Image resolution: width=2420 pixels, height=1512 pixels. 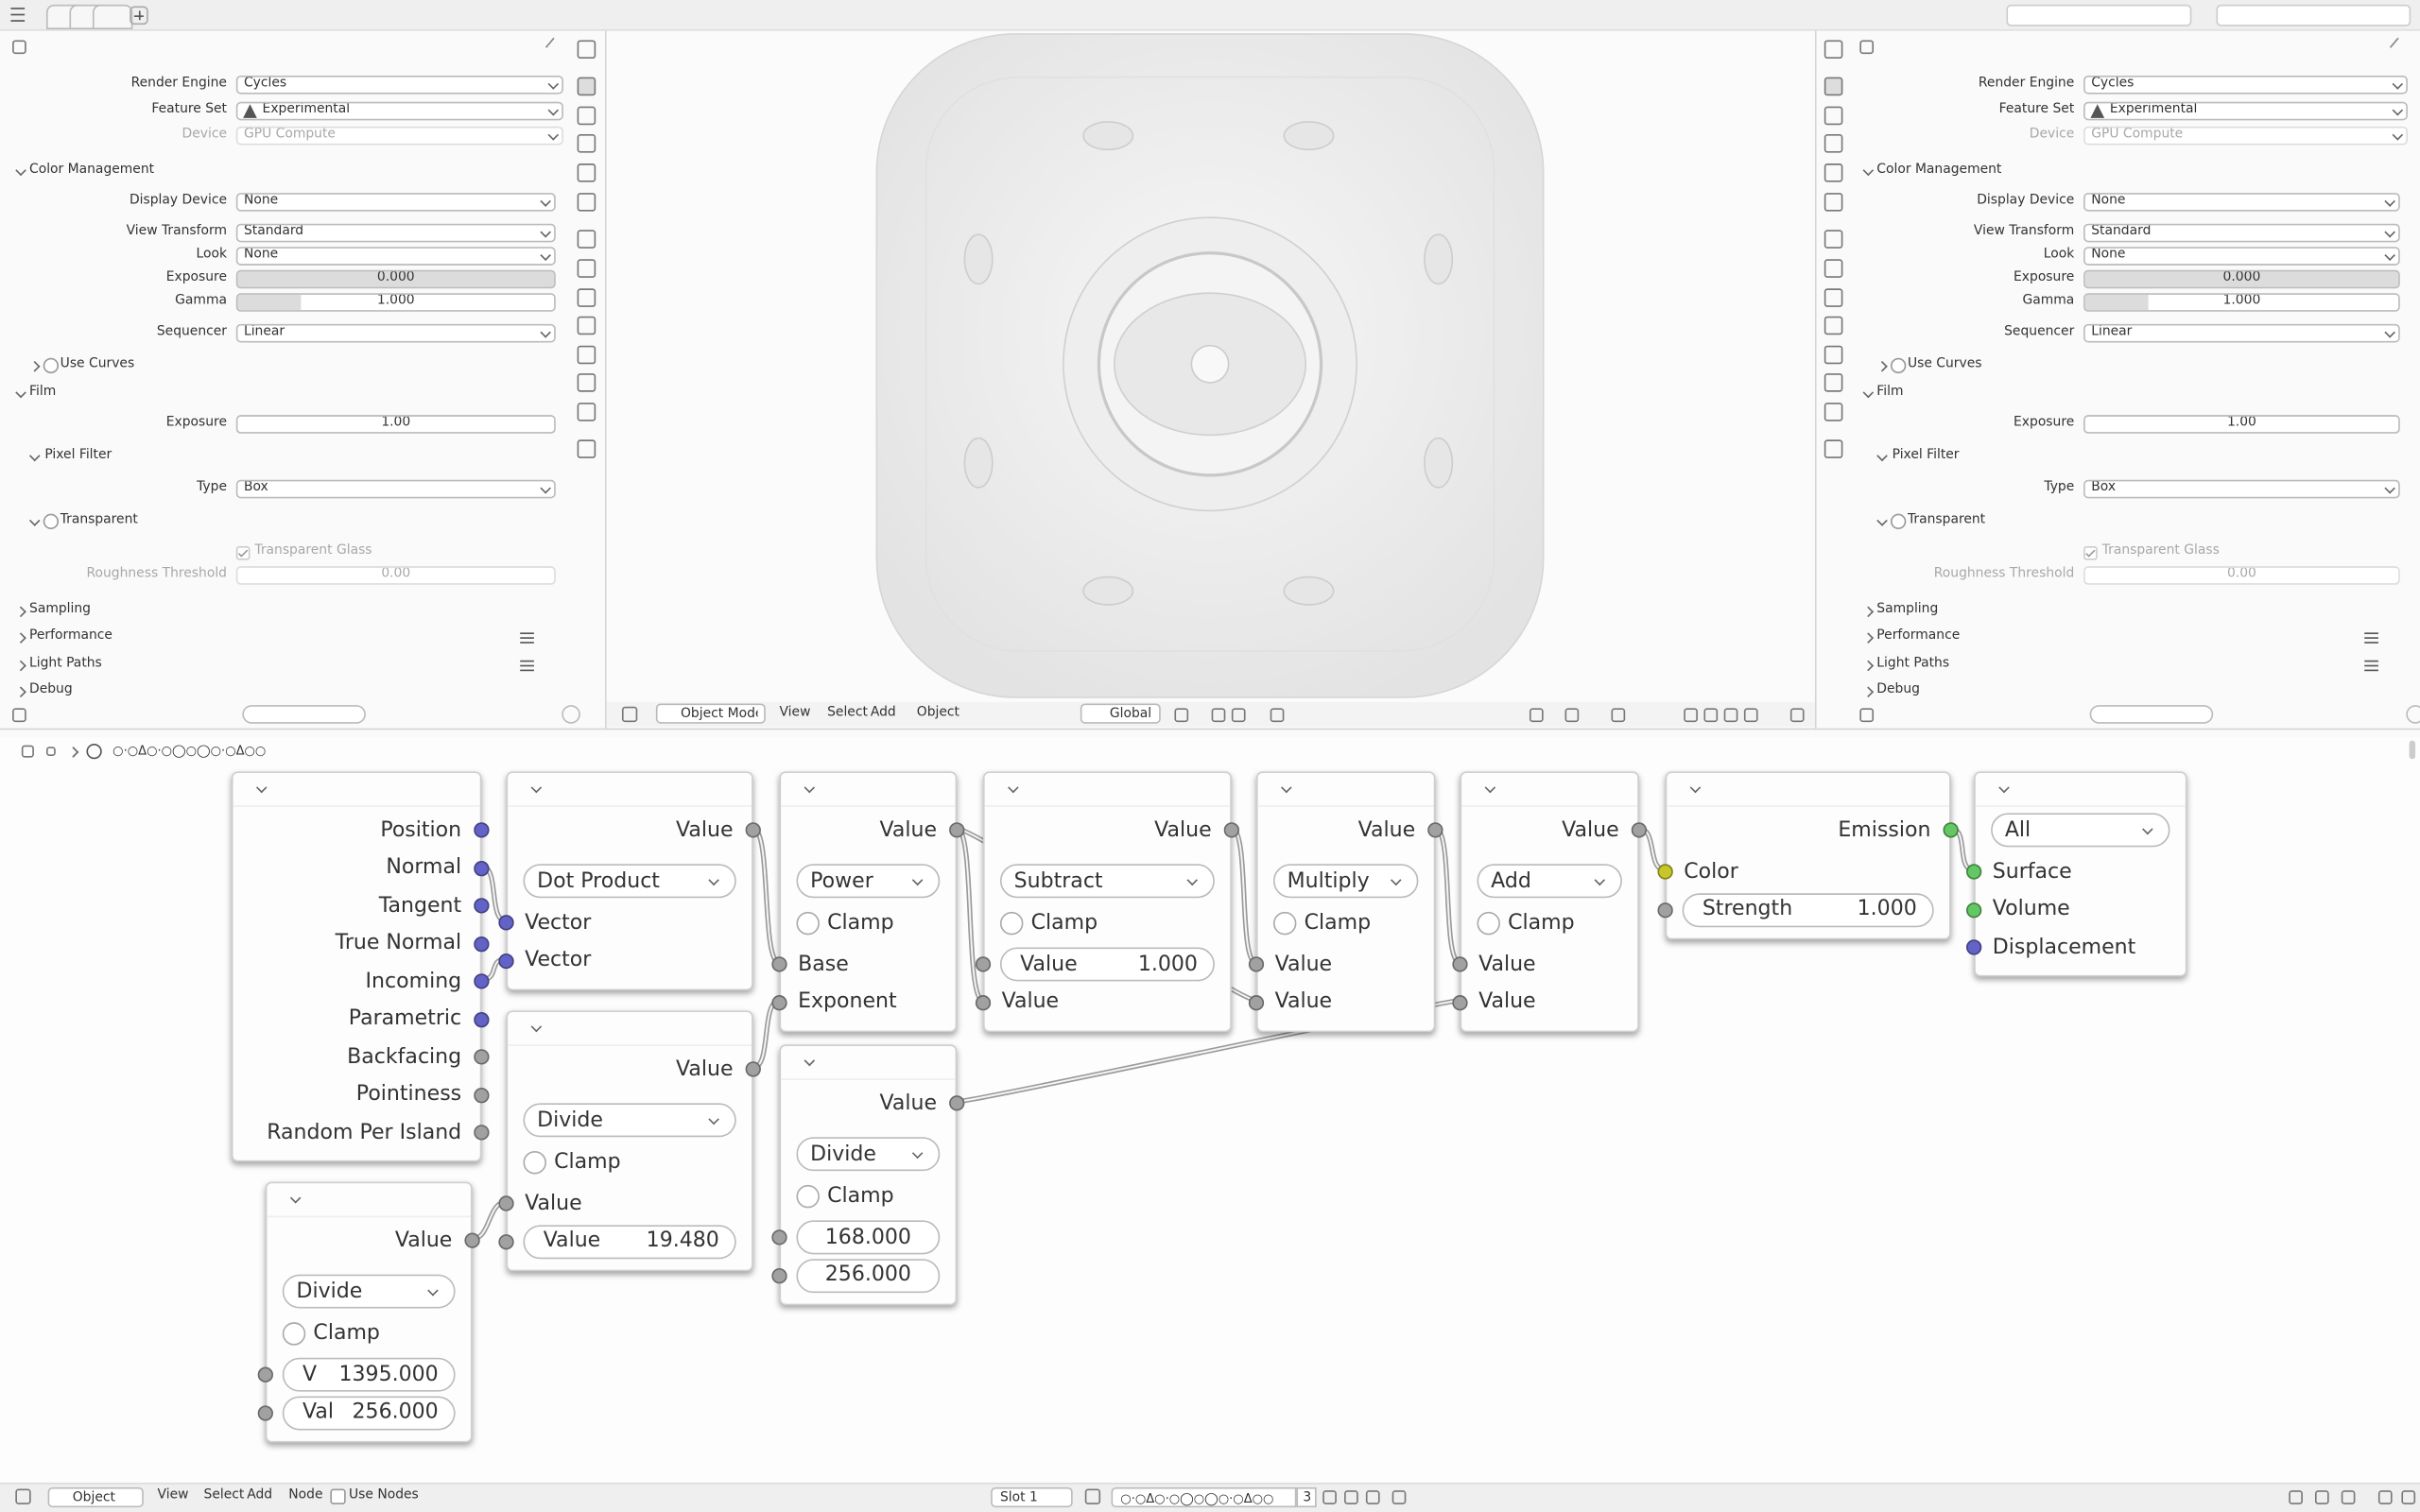 I want to click on field-value: 1.000, so click(x=1887, y=908).